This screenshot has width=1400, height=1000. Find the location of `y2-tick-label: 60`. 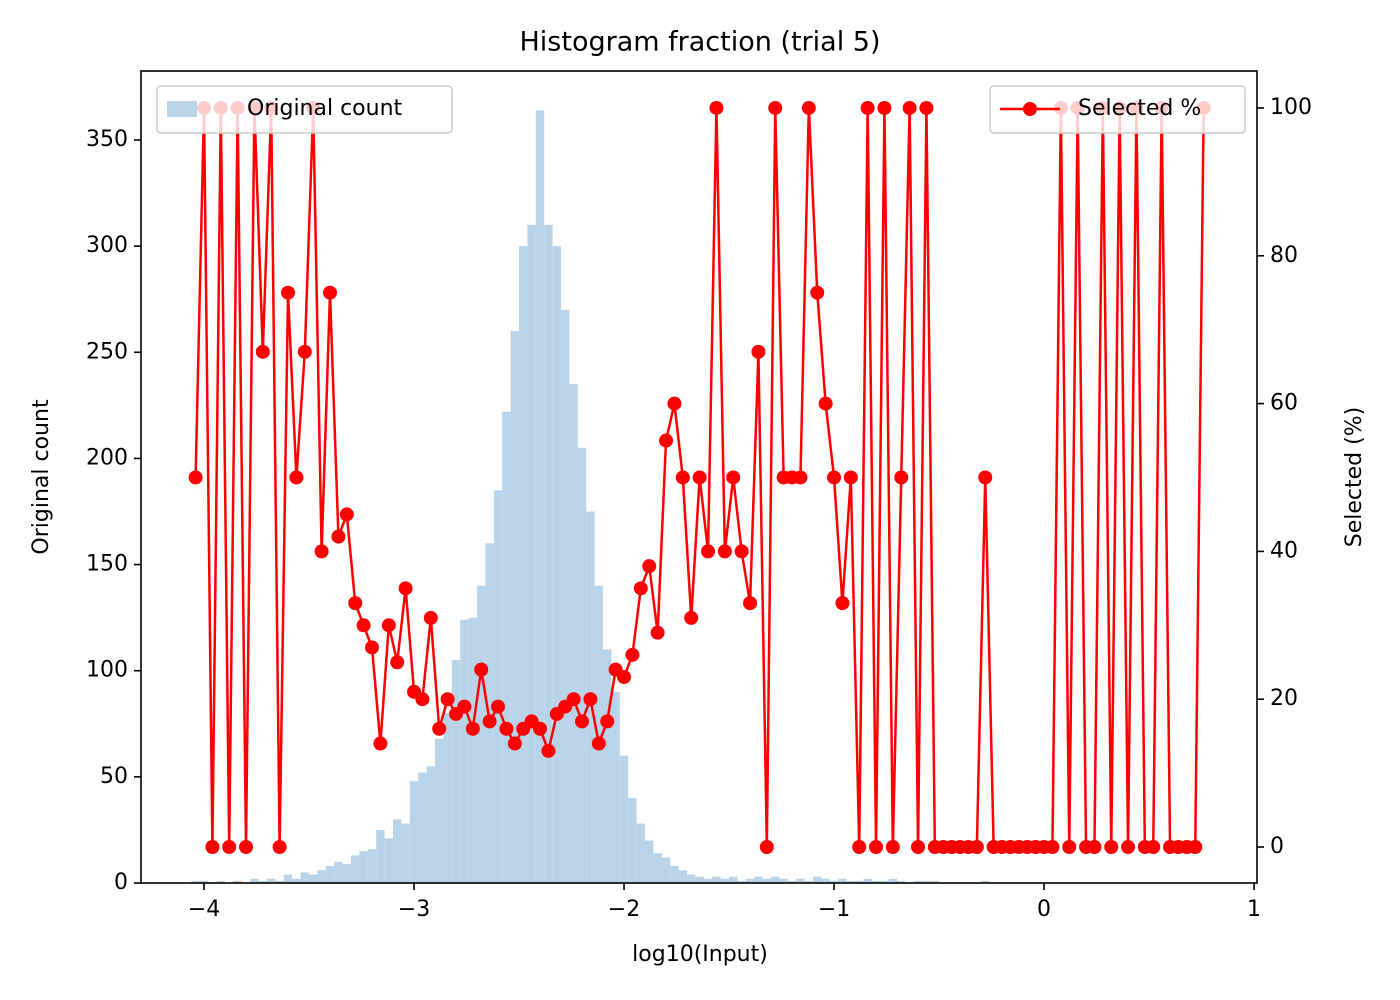

y2-tick-label: 60 is located at coordinates (1284, 403).